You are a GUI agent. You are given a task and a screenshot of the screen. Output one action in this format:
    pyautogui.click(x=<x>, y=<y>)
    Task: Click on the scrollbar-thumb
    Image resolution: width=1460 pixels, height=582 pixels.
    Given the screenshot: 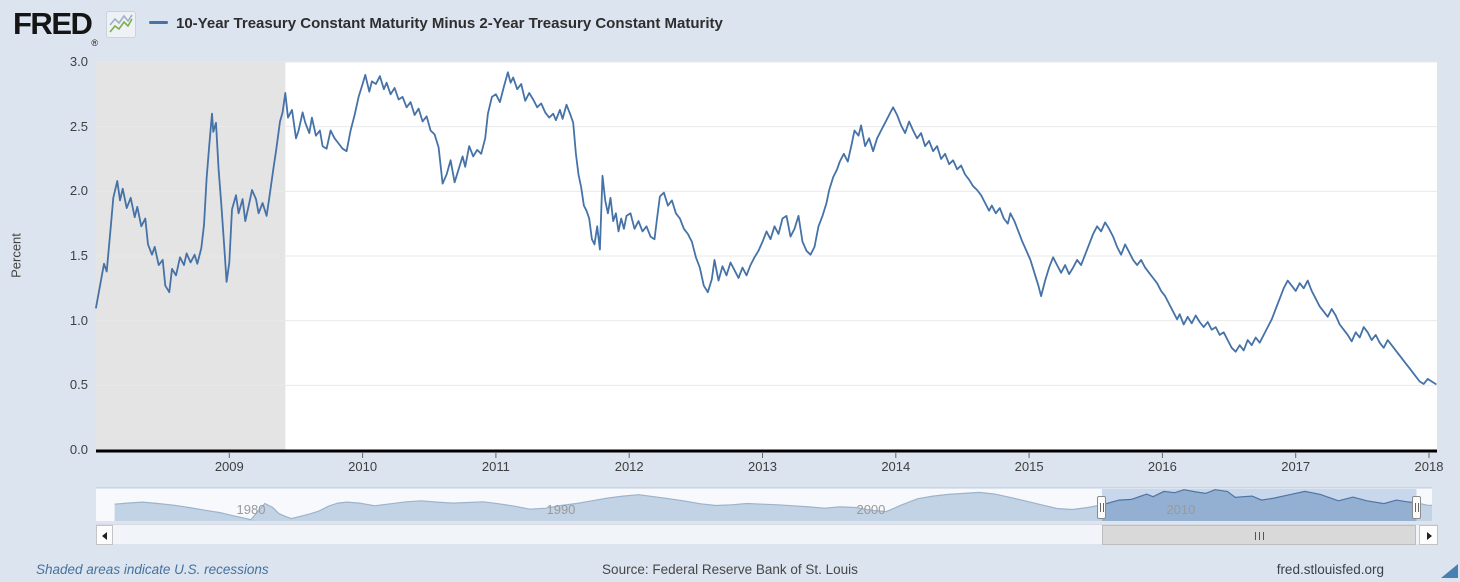 What is the action you would take?
    pyautogui.click(x=1259, y=535)
    